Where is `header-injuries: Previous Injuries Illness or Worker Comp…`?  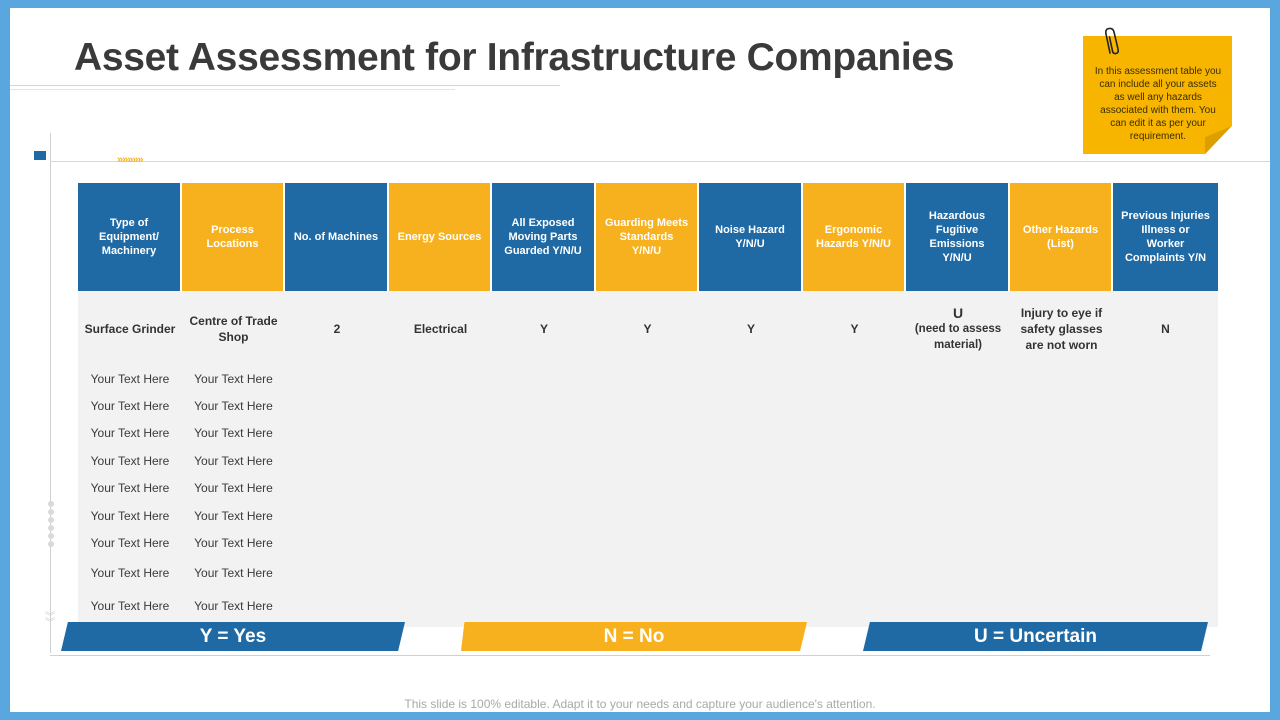
header-injuries: Previous Injuries Illness or Worker Comp… is located at coordinates (1165, 237).